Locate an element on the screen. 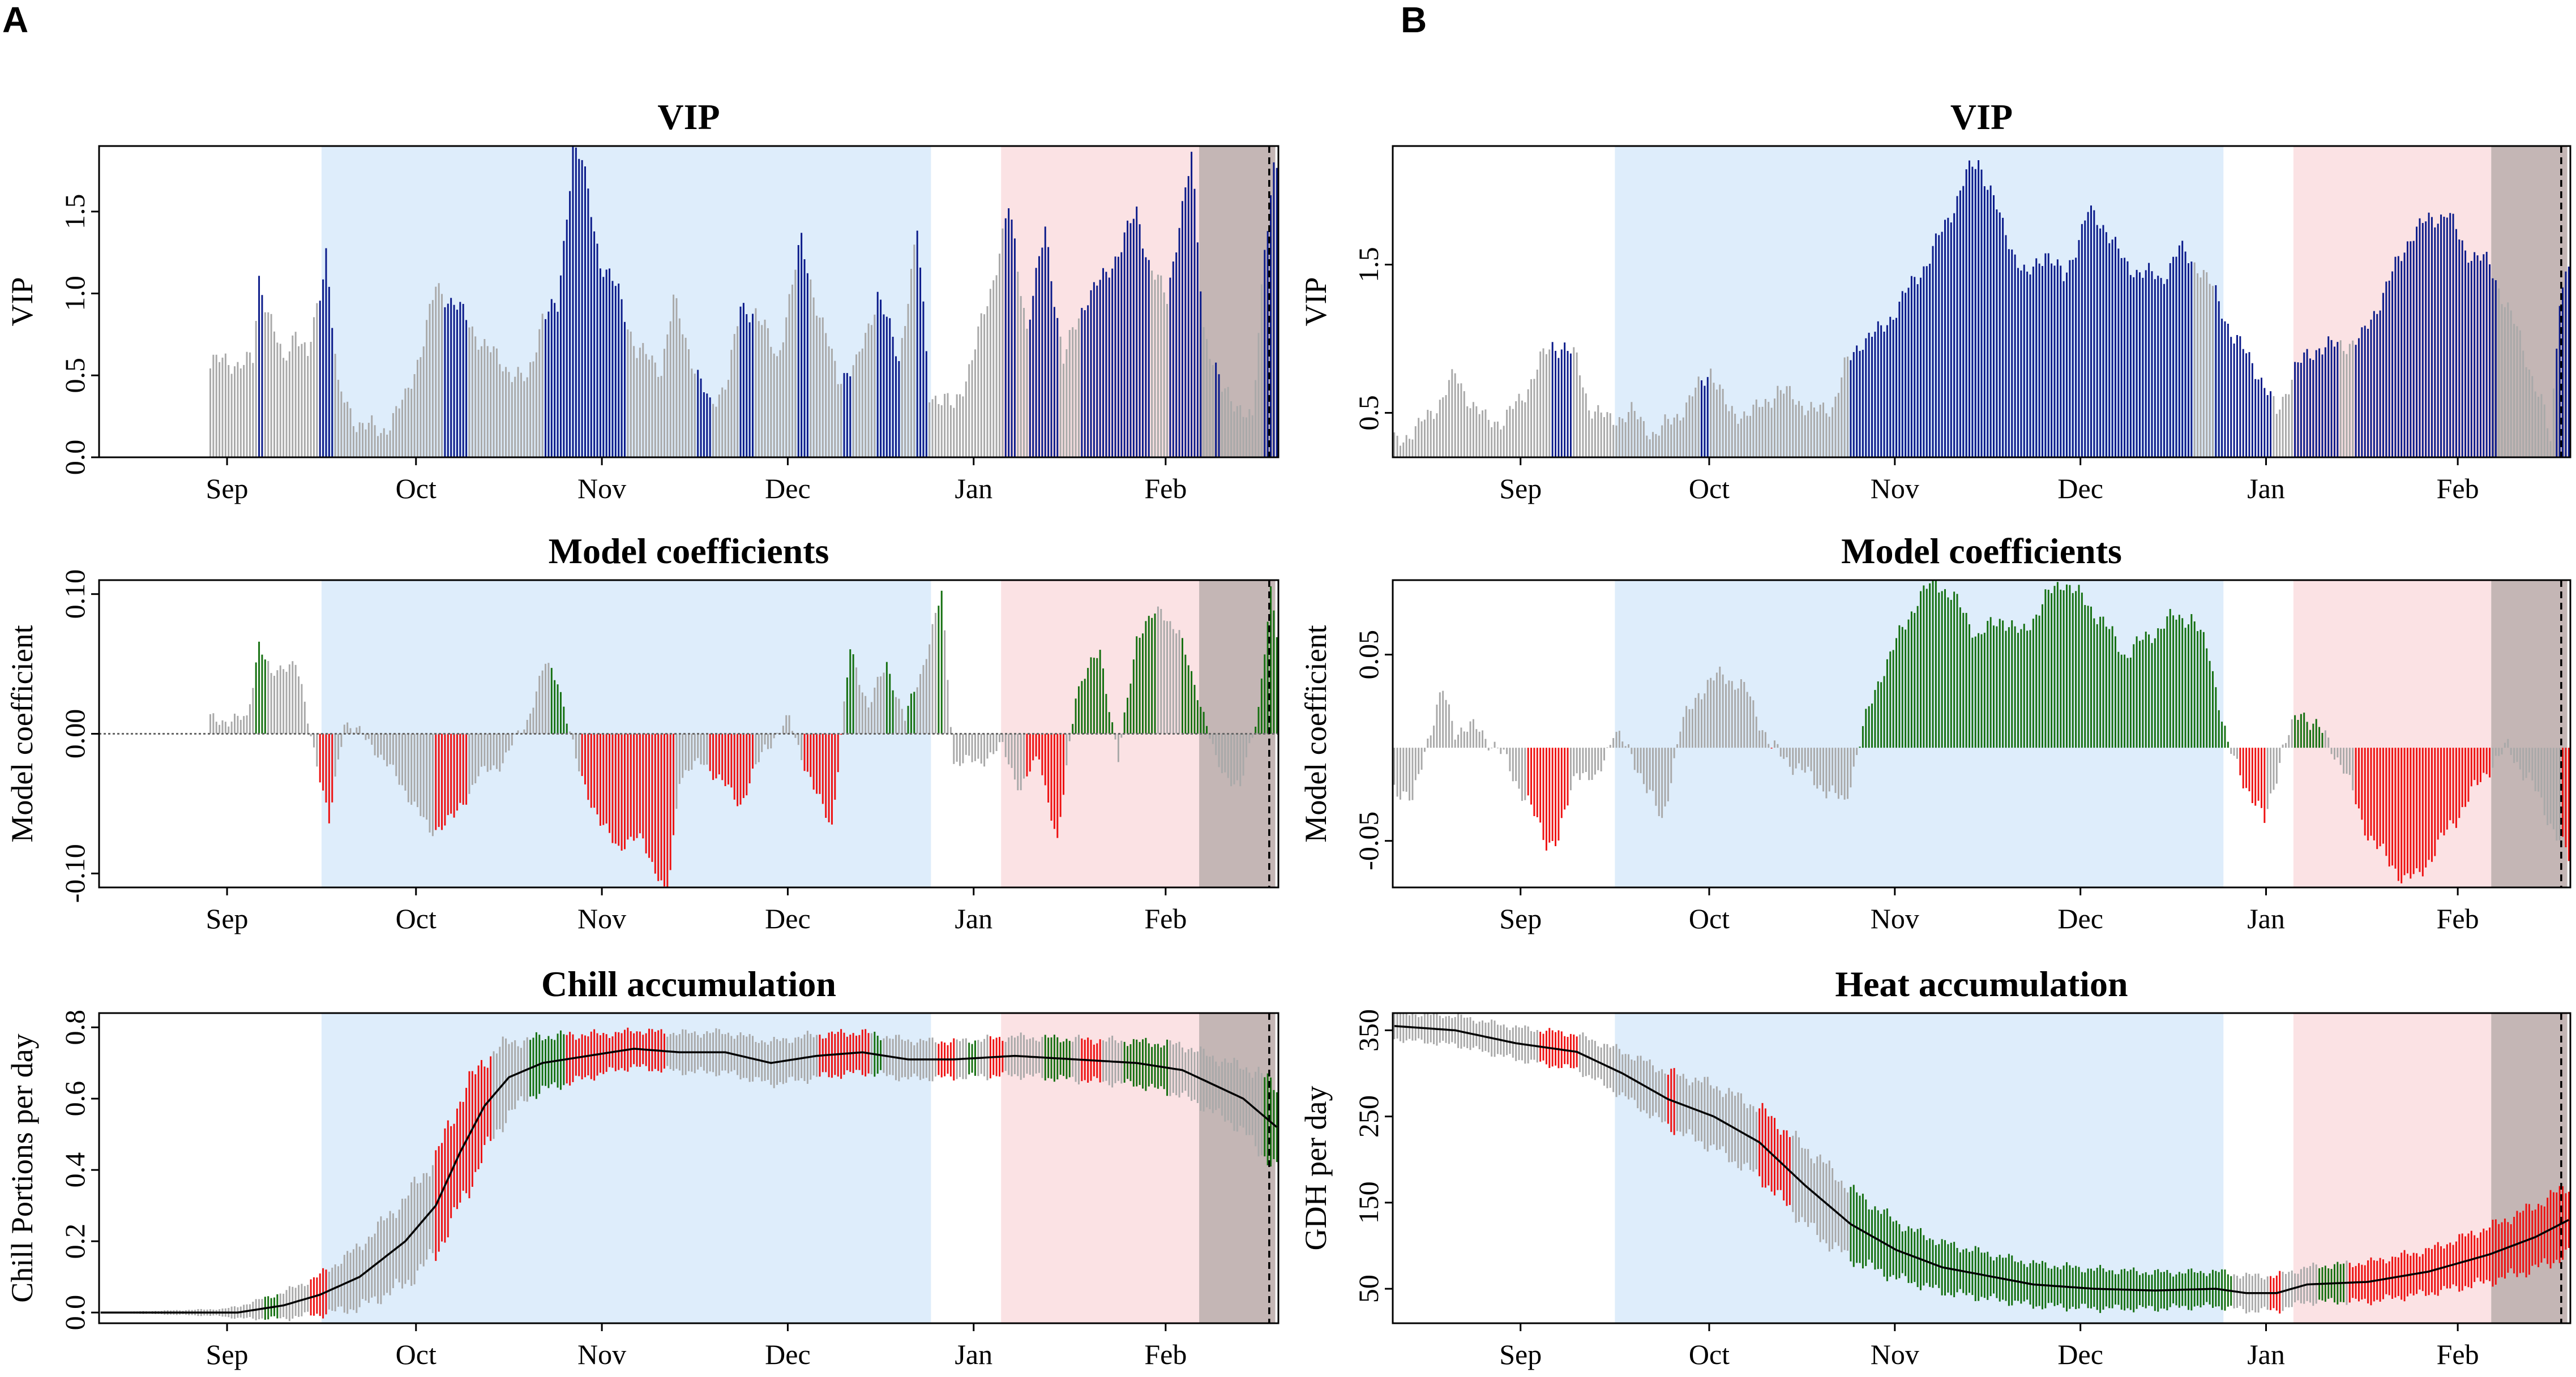  y-tick-label: 0.00 is located at coordinates (75, 734).